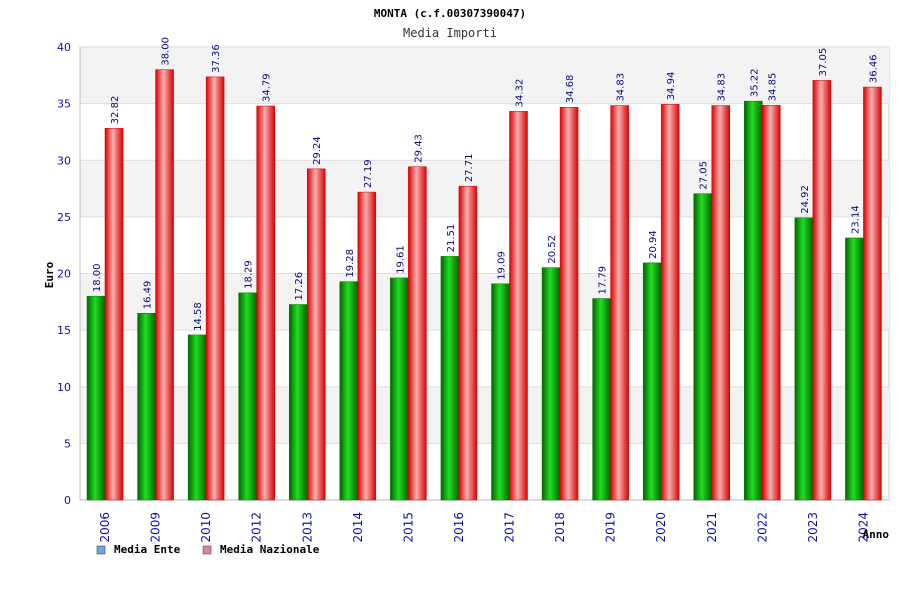 This screenshot has height=600, width=900. What do you see at coordinates (368, 173) in the screenshot?
I see `data-label: 27.19` at bounding box center [368, 173].